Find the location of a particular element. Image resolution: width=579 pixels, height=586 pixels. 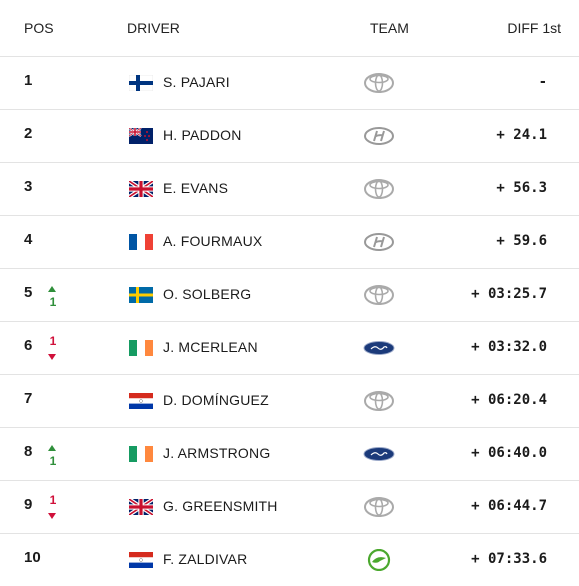

diff: + 56.3 is located at coordinates (521, 188).